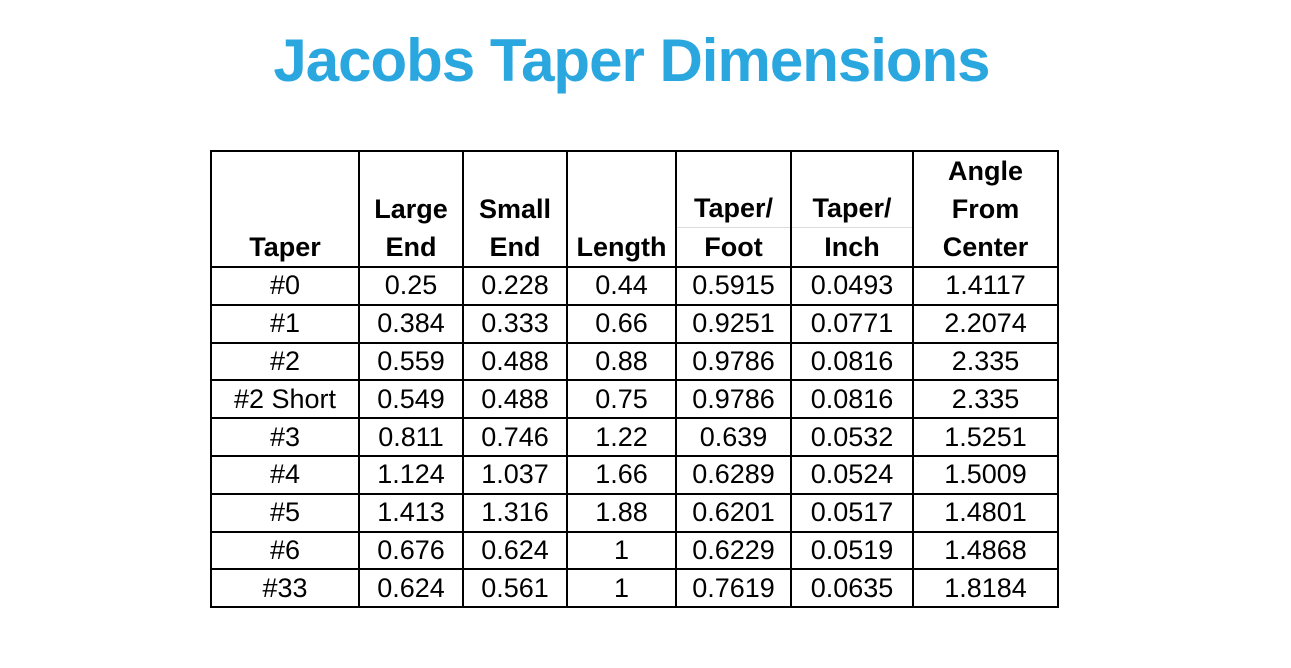 The image size is (1291, 668). Describe the element at coordinates (621, 512) in the screenshot. I see `cell-length: 1.88` at that location.